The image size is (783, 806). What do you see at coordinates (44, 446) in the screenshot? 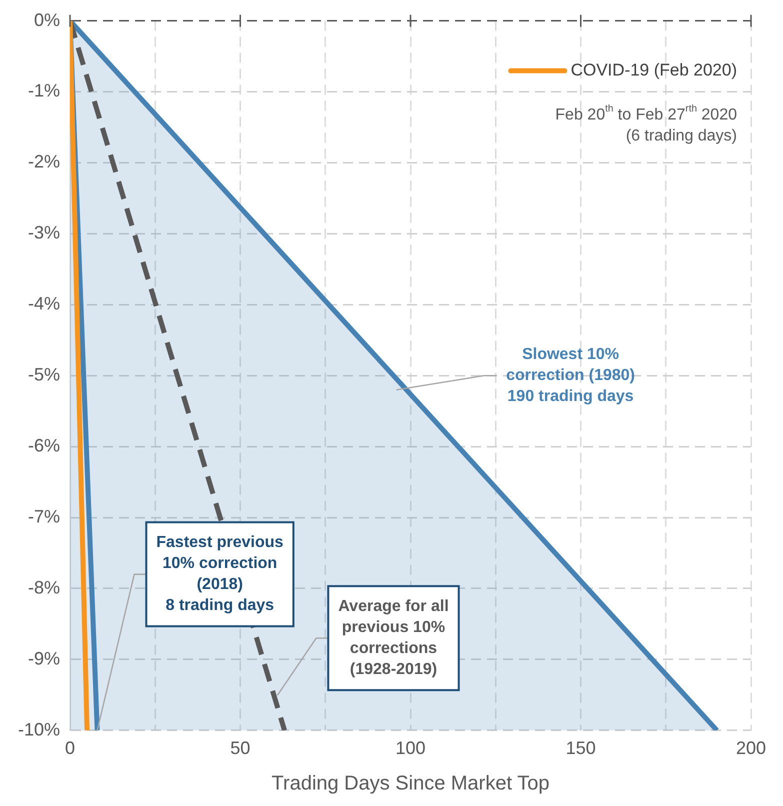
I see `y-tick-label: -6%` at bounding box center [44, 446].